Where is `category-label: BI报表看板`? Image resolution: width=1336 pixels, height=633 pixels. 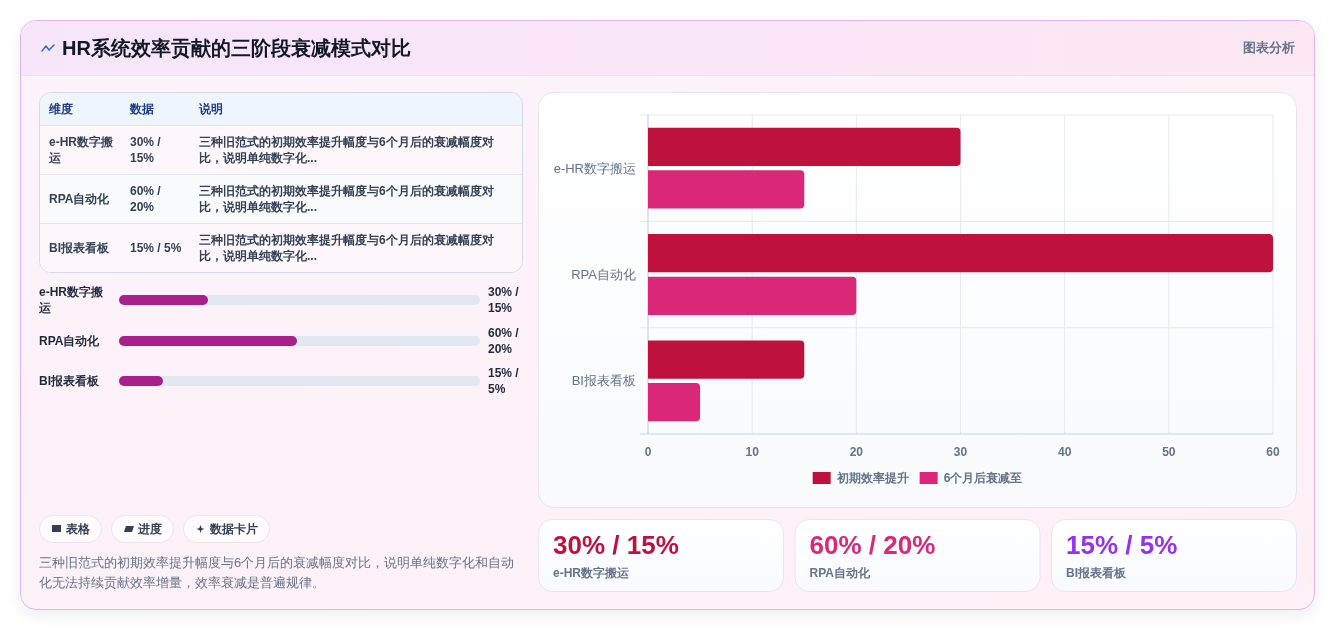 category-label: BI报表看板 is located at coordinates (1096, 573).